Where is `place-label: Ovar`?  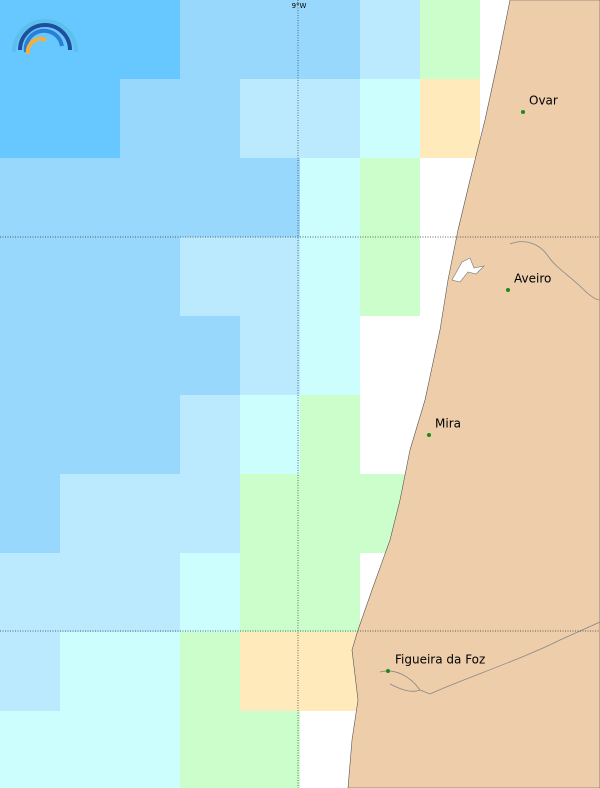 place-label: Ovar is located at coordinates (543, 101).